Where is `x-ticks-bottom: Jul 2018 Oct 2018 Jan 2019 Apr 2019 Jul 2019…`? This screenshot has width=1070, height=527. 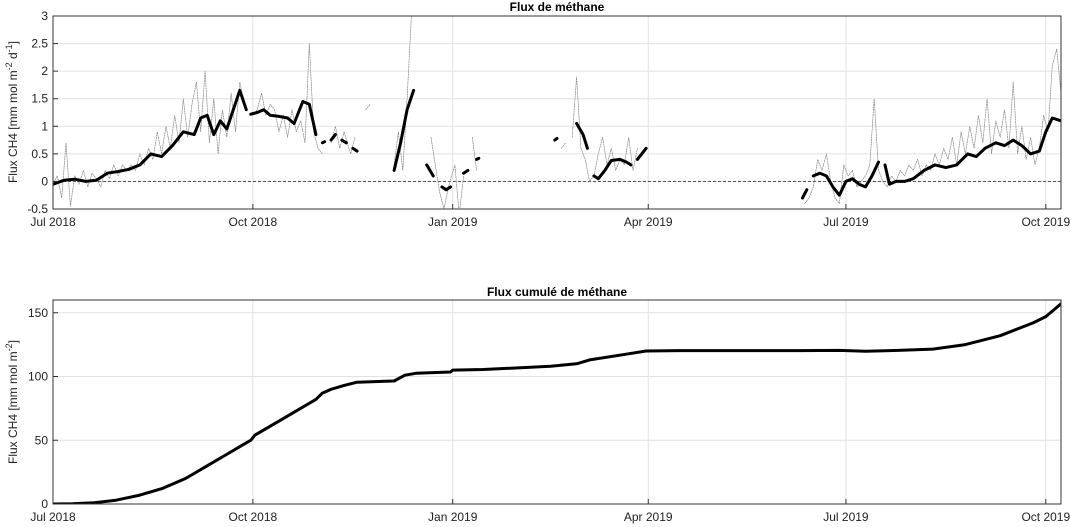 x-ticks-bottom: Jul 2018 Oct 2018 Jan 2019 Apr 2019 Jul 2019… is located at coordinates (550, 511).